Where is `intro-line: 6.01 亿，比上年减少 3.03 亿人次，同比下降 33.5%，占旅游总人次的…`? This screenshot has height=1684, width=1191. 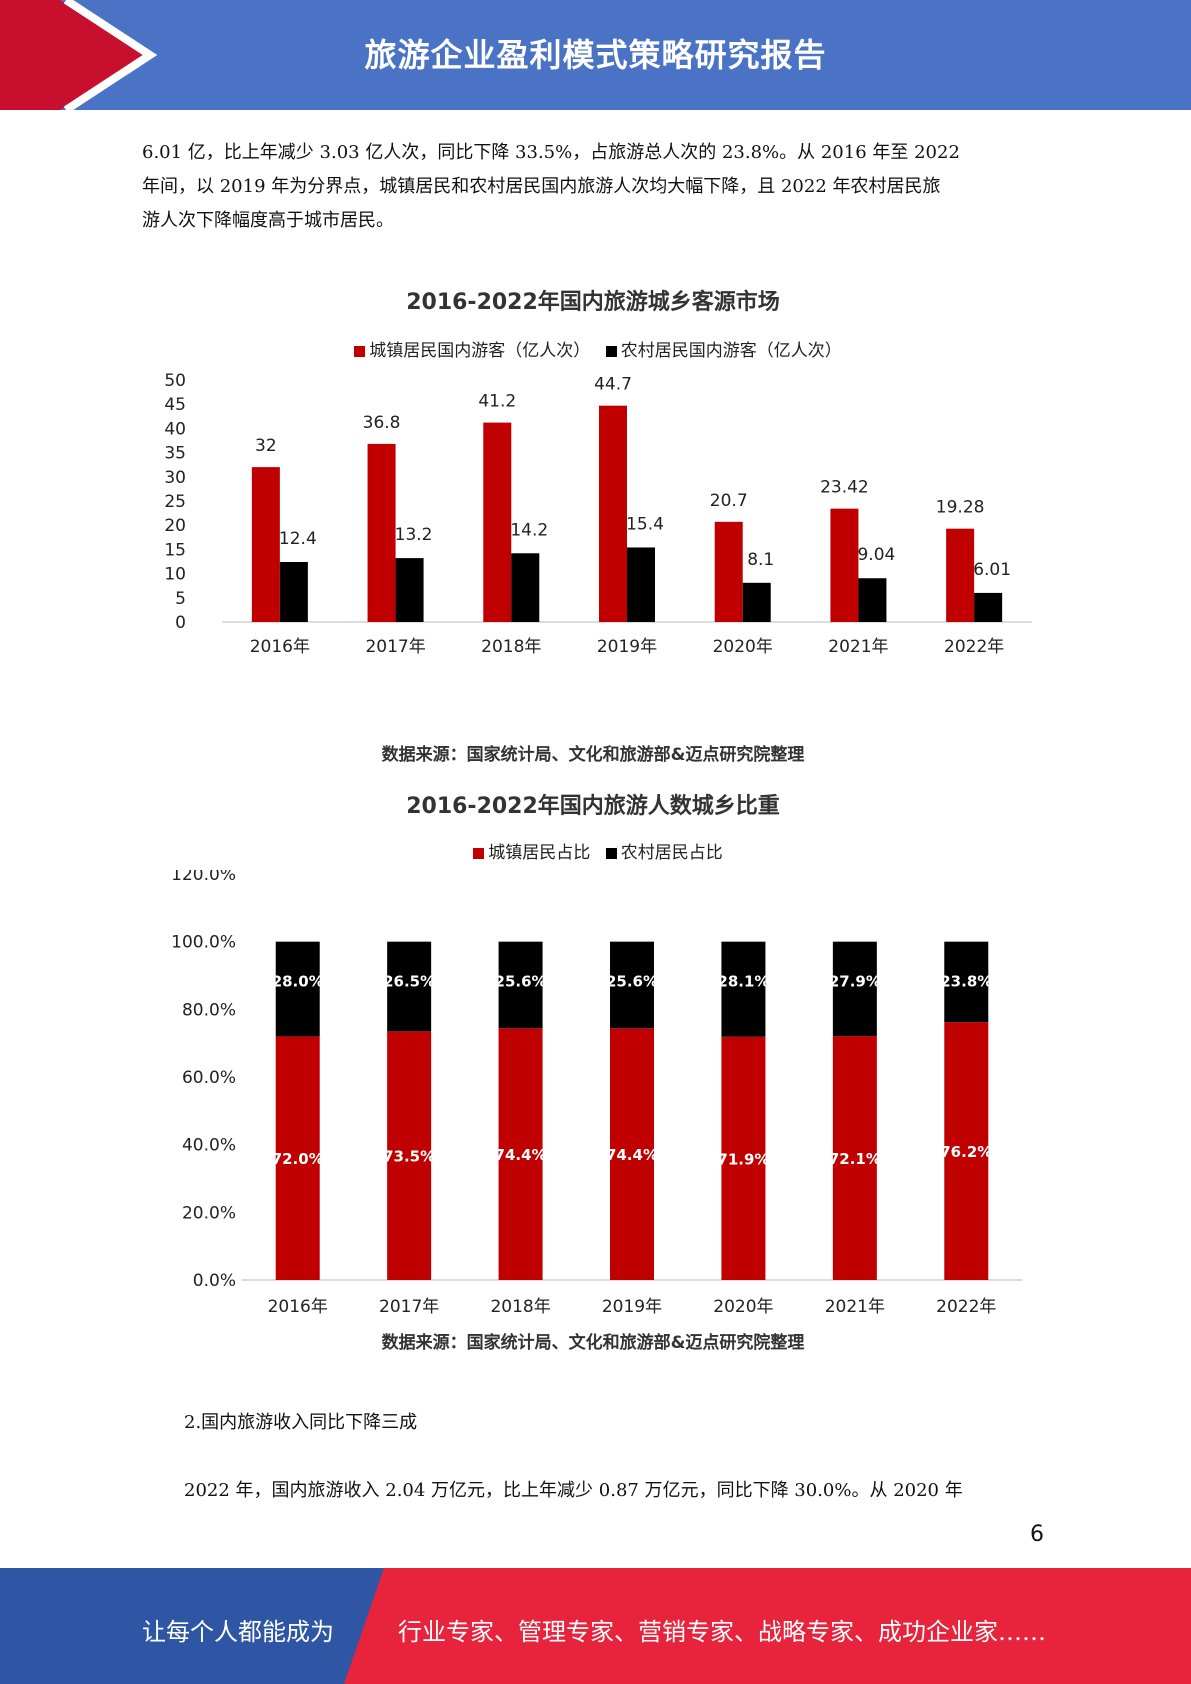 intro-line: 6.01 亿，比上年减少 3.03 亿人次，同比下降 33.5%，占旅游总人次的… is located at coordinates (551, 152).